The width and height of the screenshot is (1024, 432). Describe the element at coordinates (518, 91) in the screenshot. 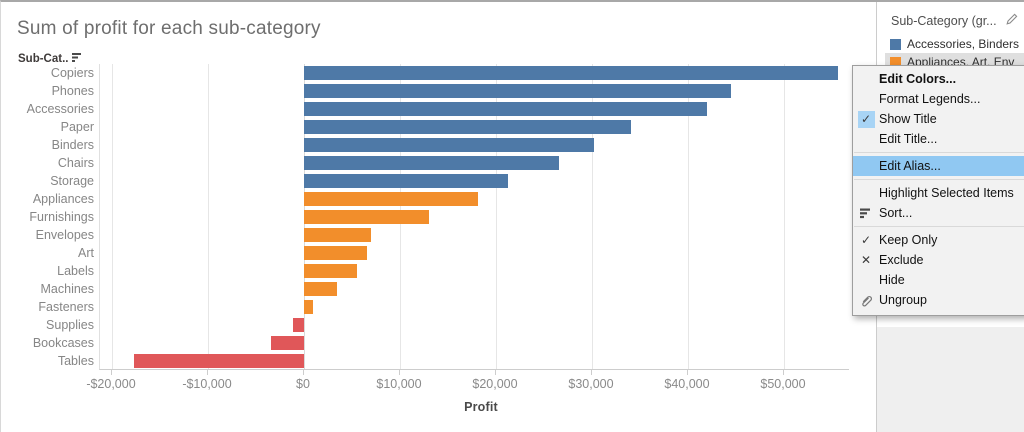

I see `bar-phones` at that location.